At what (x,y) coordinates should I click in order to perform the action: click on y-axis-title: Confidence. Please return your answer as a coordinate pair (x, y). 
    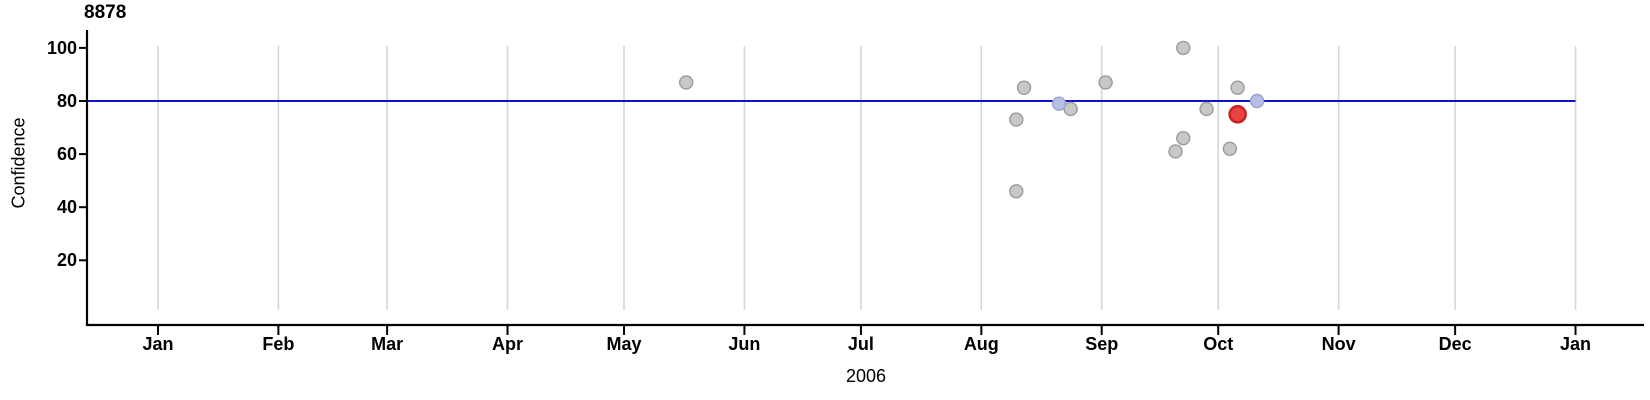
    Looking at the image, I should click on (18, 163).